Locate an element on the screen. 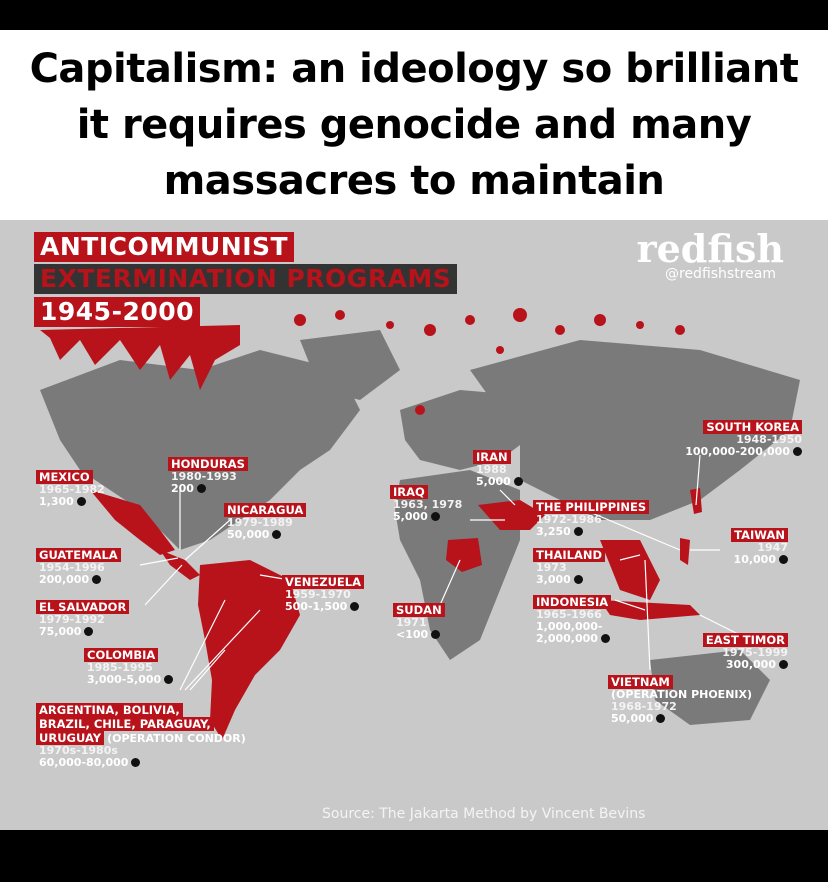  guatemala-years: 1954-1996 is located at coordinates (72, 567).